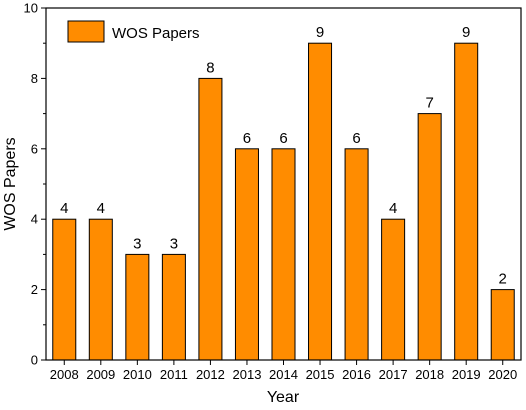 Image resolution: width=526 pixels, height=410 pixels. What do you see at coordinates (283, 397) in the screenshot?
I see `x-axis-title: Year` at bounding box center [283, 397].